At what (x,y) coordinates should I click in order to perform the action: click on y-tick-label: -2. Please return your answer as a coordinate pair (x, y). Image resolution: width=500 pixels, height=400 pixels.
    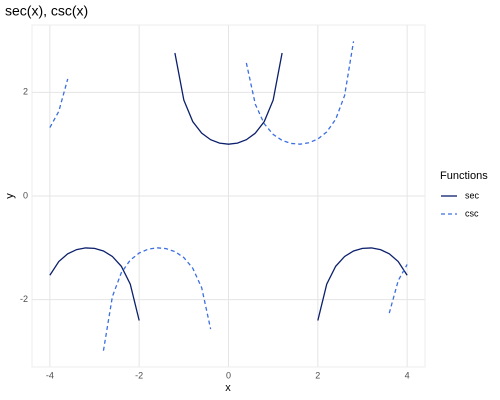
    Looking at the image, I should click on (24, 299).